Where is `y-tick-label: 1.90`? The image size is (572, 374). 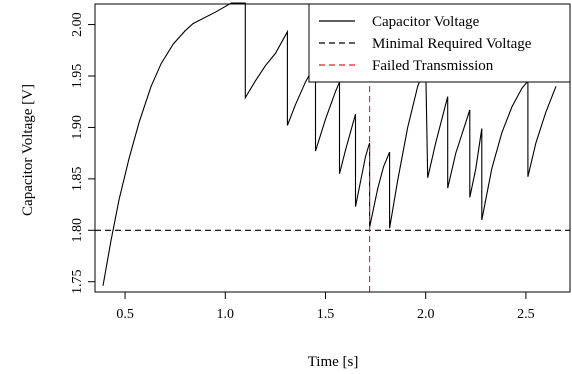
y-tick-label: 1.90 is located at coordinates (77, 127).